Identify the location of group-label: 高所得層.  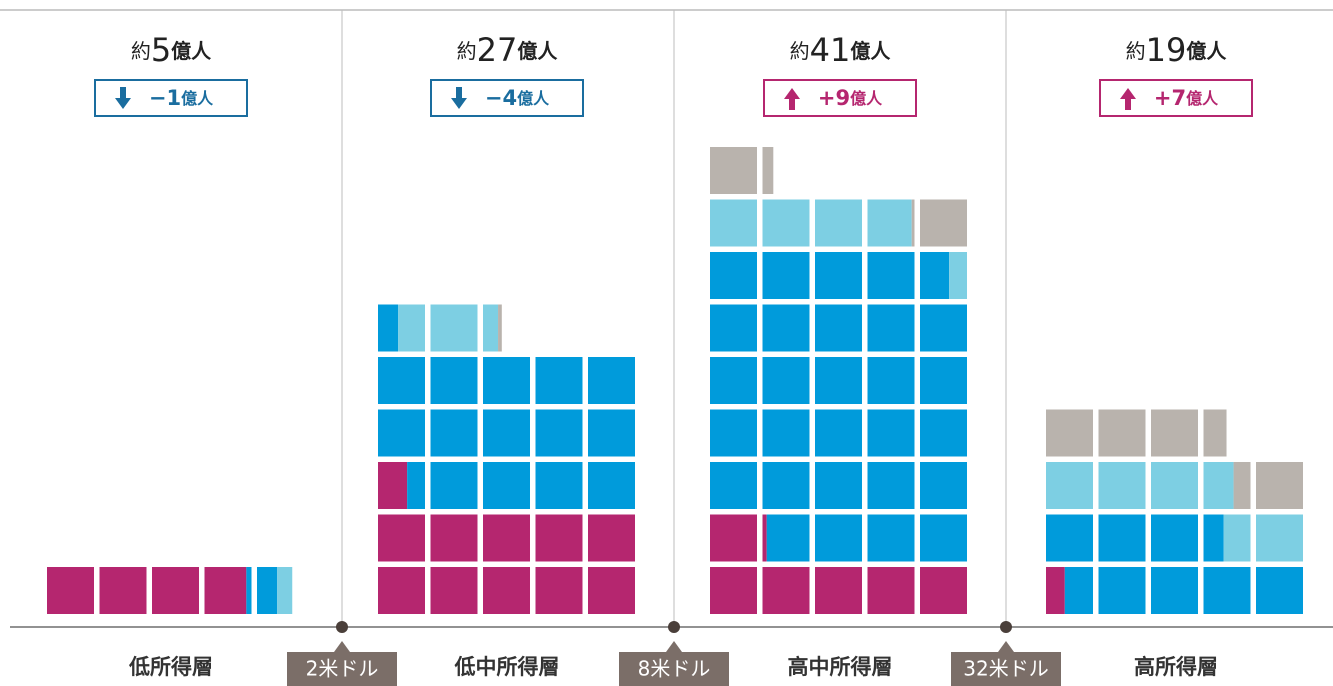
(1176, 667).